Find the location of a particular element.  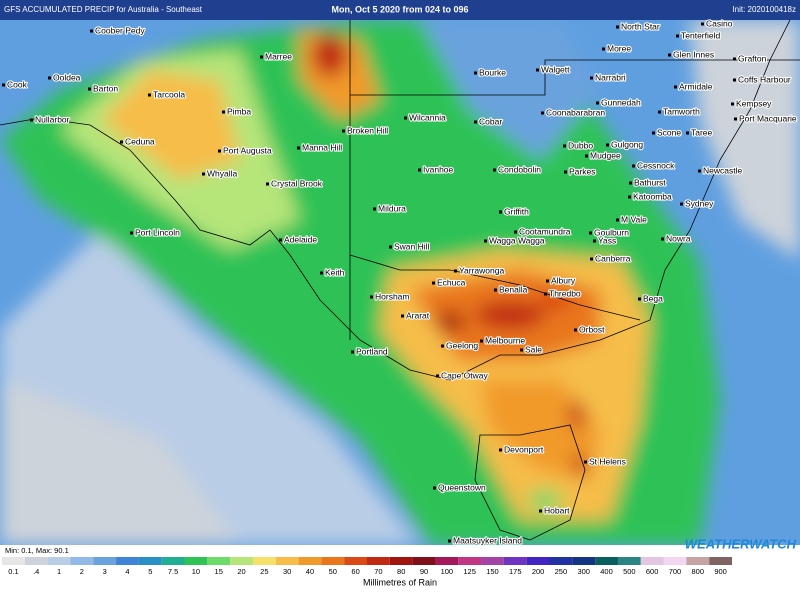

legend-label: 150 is located at coordinates (492, 571).